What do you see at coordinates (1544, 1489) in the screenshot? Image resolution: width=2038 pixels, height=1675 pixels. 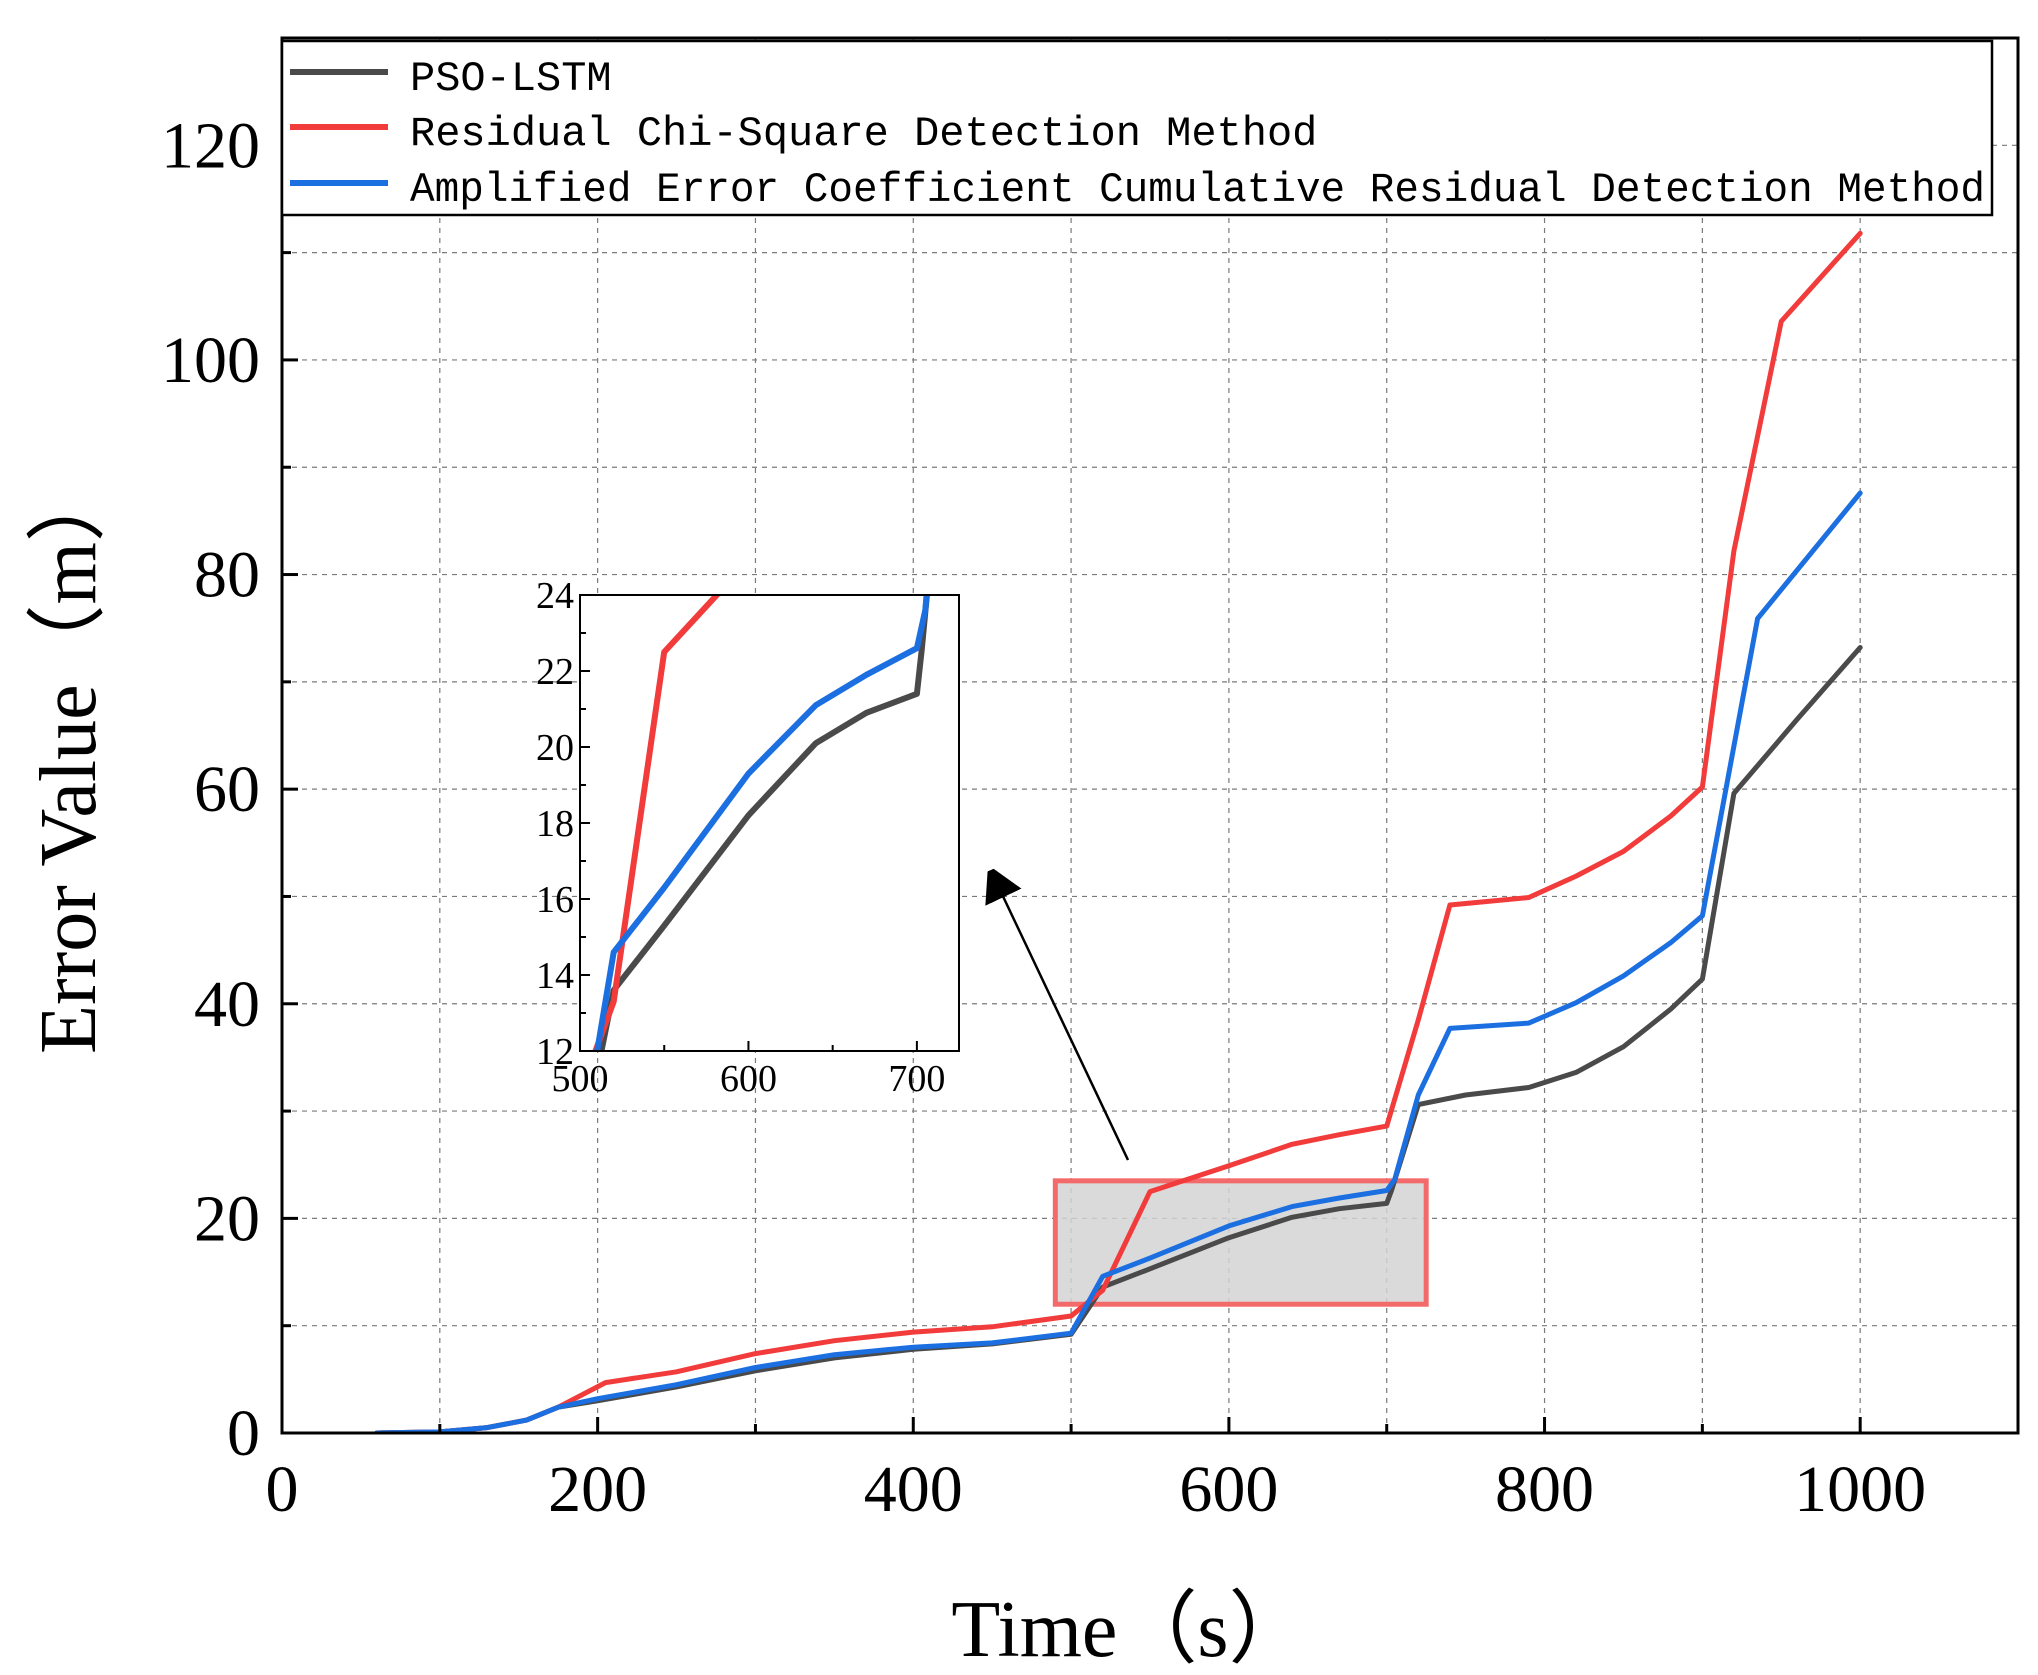 I see `x-tick-label: 800` at bounding box center [1544, 1489].